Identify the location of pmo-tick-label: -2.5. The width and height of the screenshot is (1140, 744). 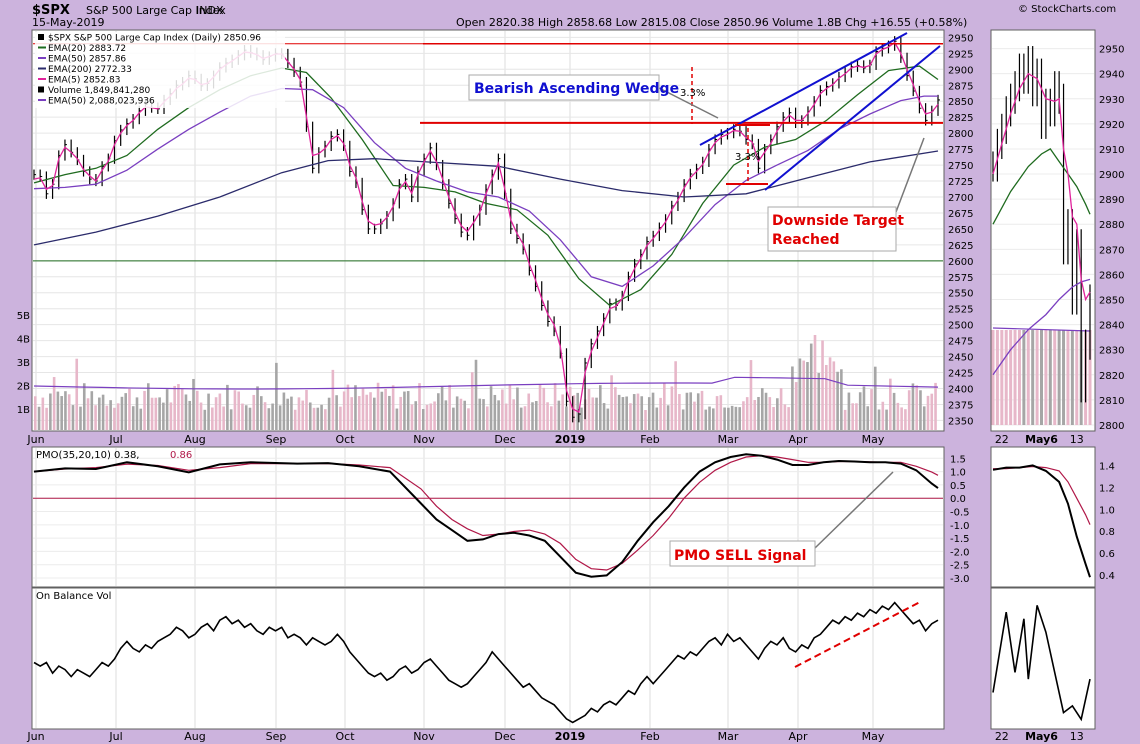
(960, 566).